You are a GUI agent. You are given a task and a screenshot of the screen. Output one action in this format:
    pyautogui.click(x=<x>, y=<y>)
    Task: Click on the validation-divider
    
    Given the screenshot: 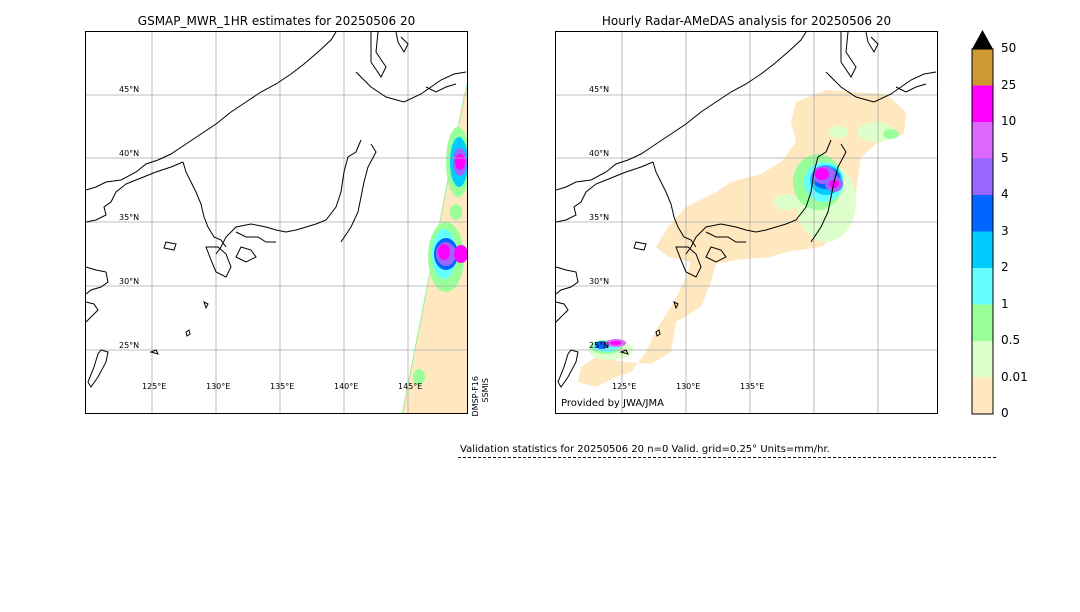 What is the action you would take?
    pyautogui.click(x=727, y=457)
    